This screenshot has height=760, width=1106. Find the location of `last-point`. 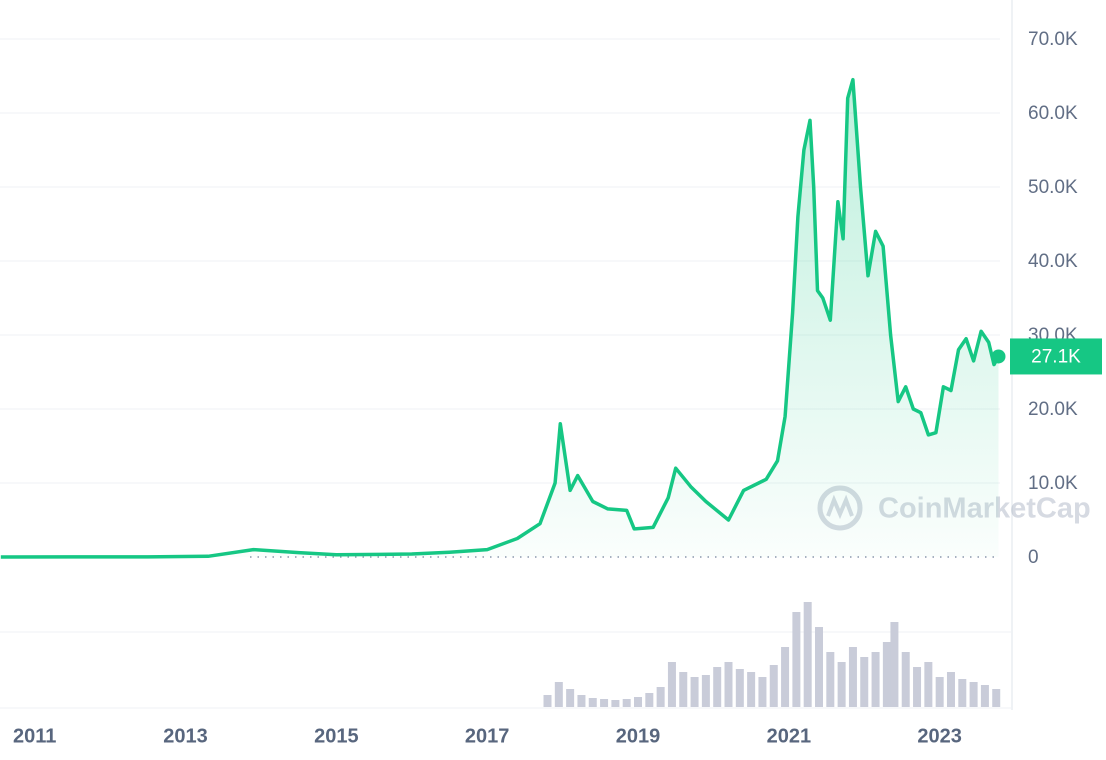

last-point is located at coordinates (998, 356).